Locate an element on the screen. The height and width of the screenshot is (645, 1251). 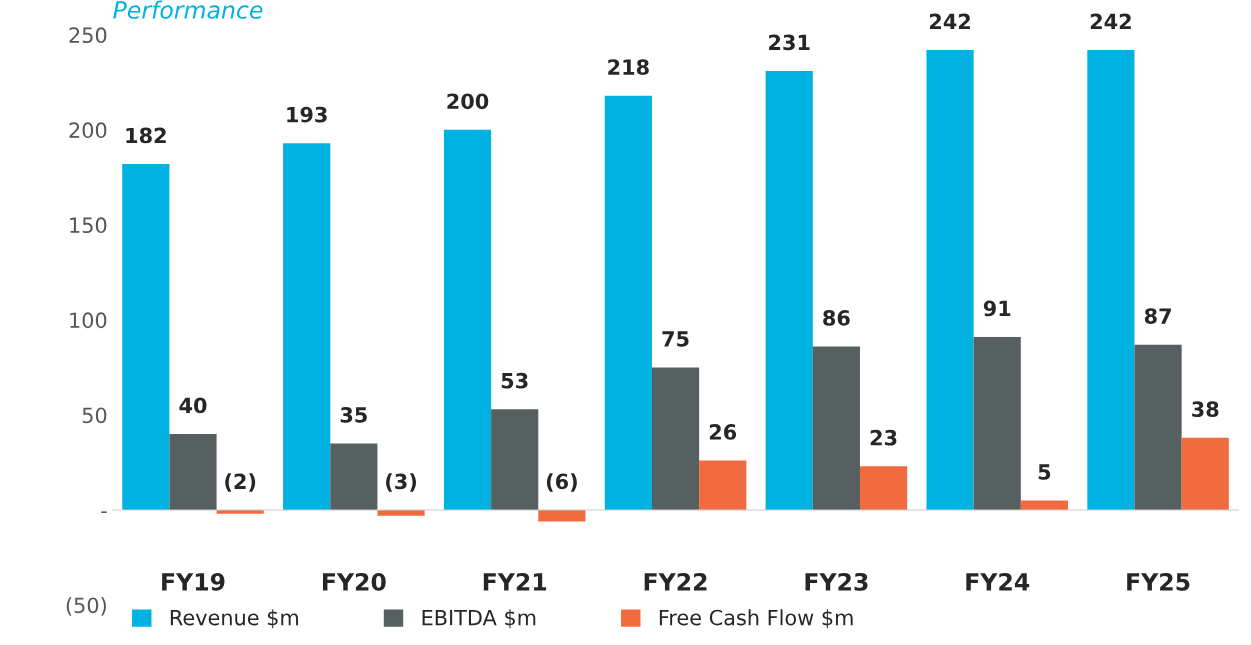
data-label: (3) is located at coordinates (401, 482).